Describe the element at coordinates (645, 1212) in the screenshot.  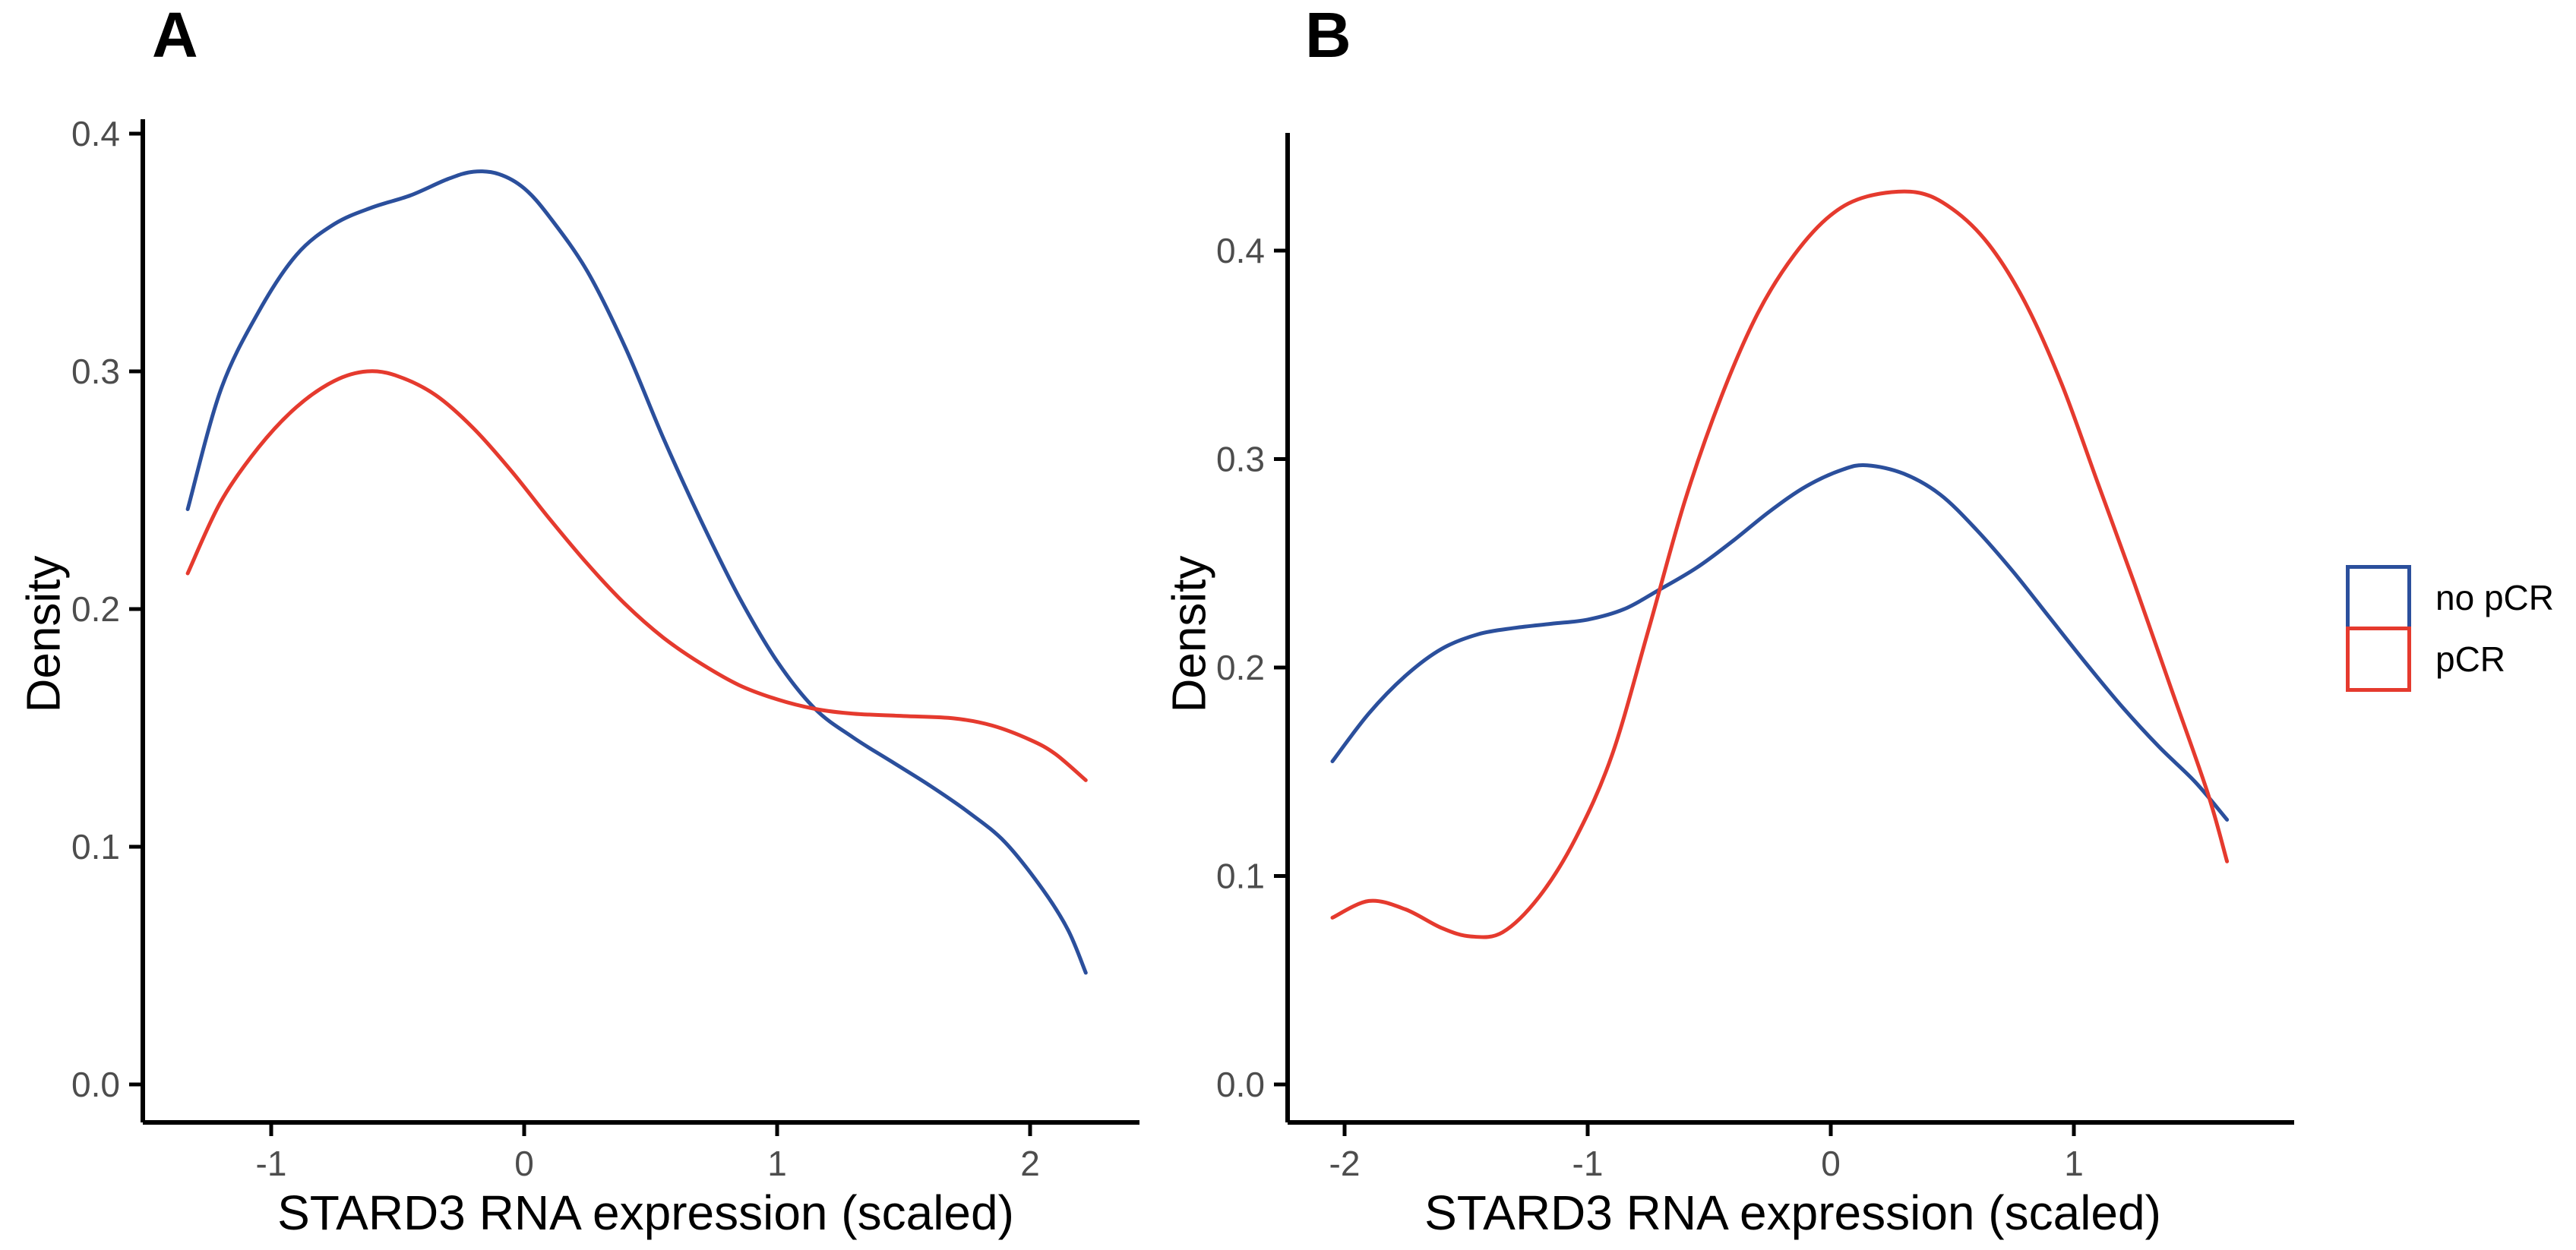
I see `panel-a-x-axis-title: STARD3 RNA expression (scaled)` at that location.